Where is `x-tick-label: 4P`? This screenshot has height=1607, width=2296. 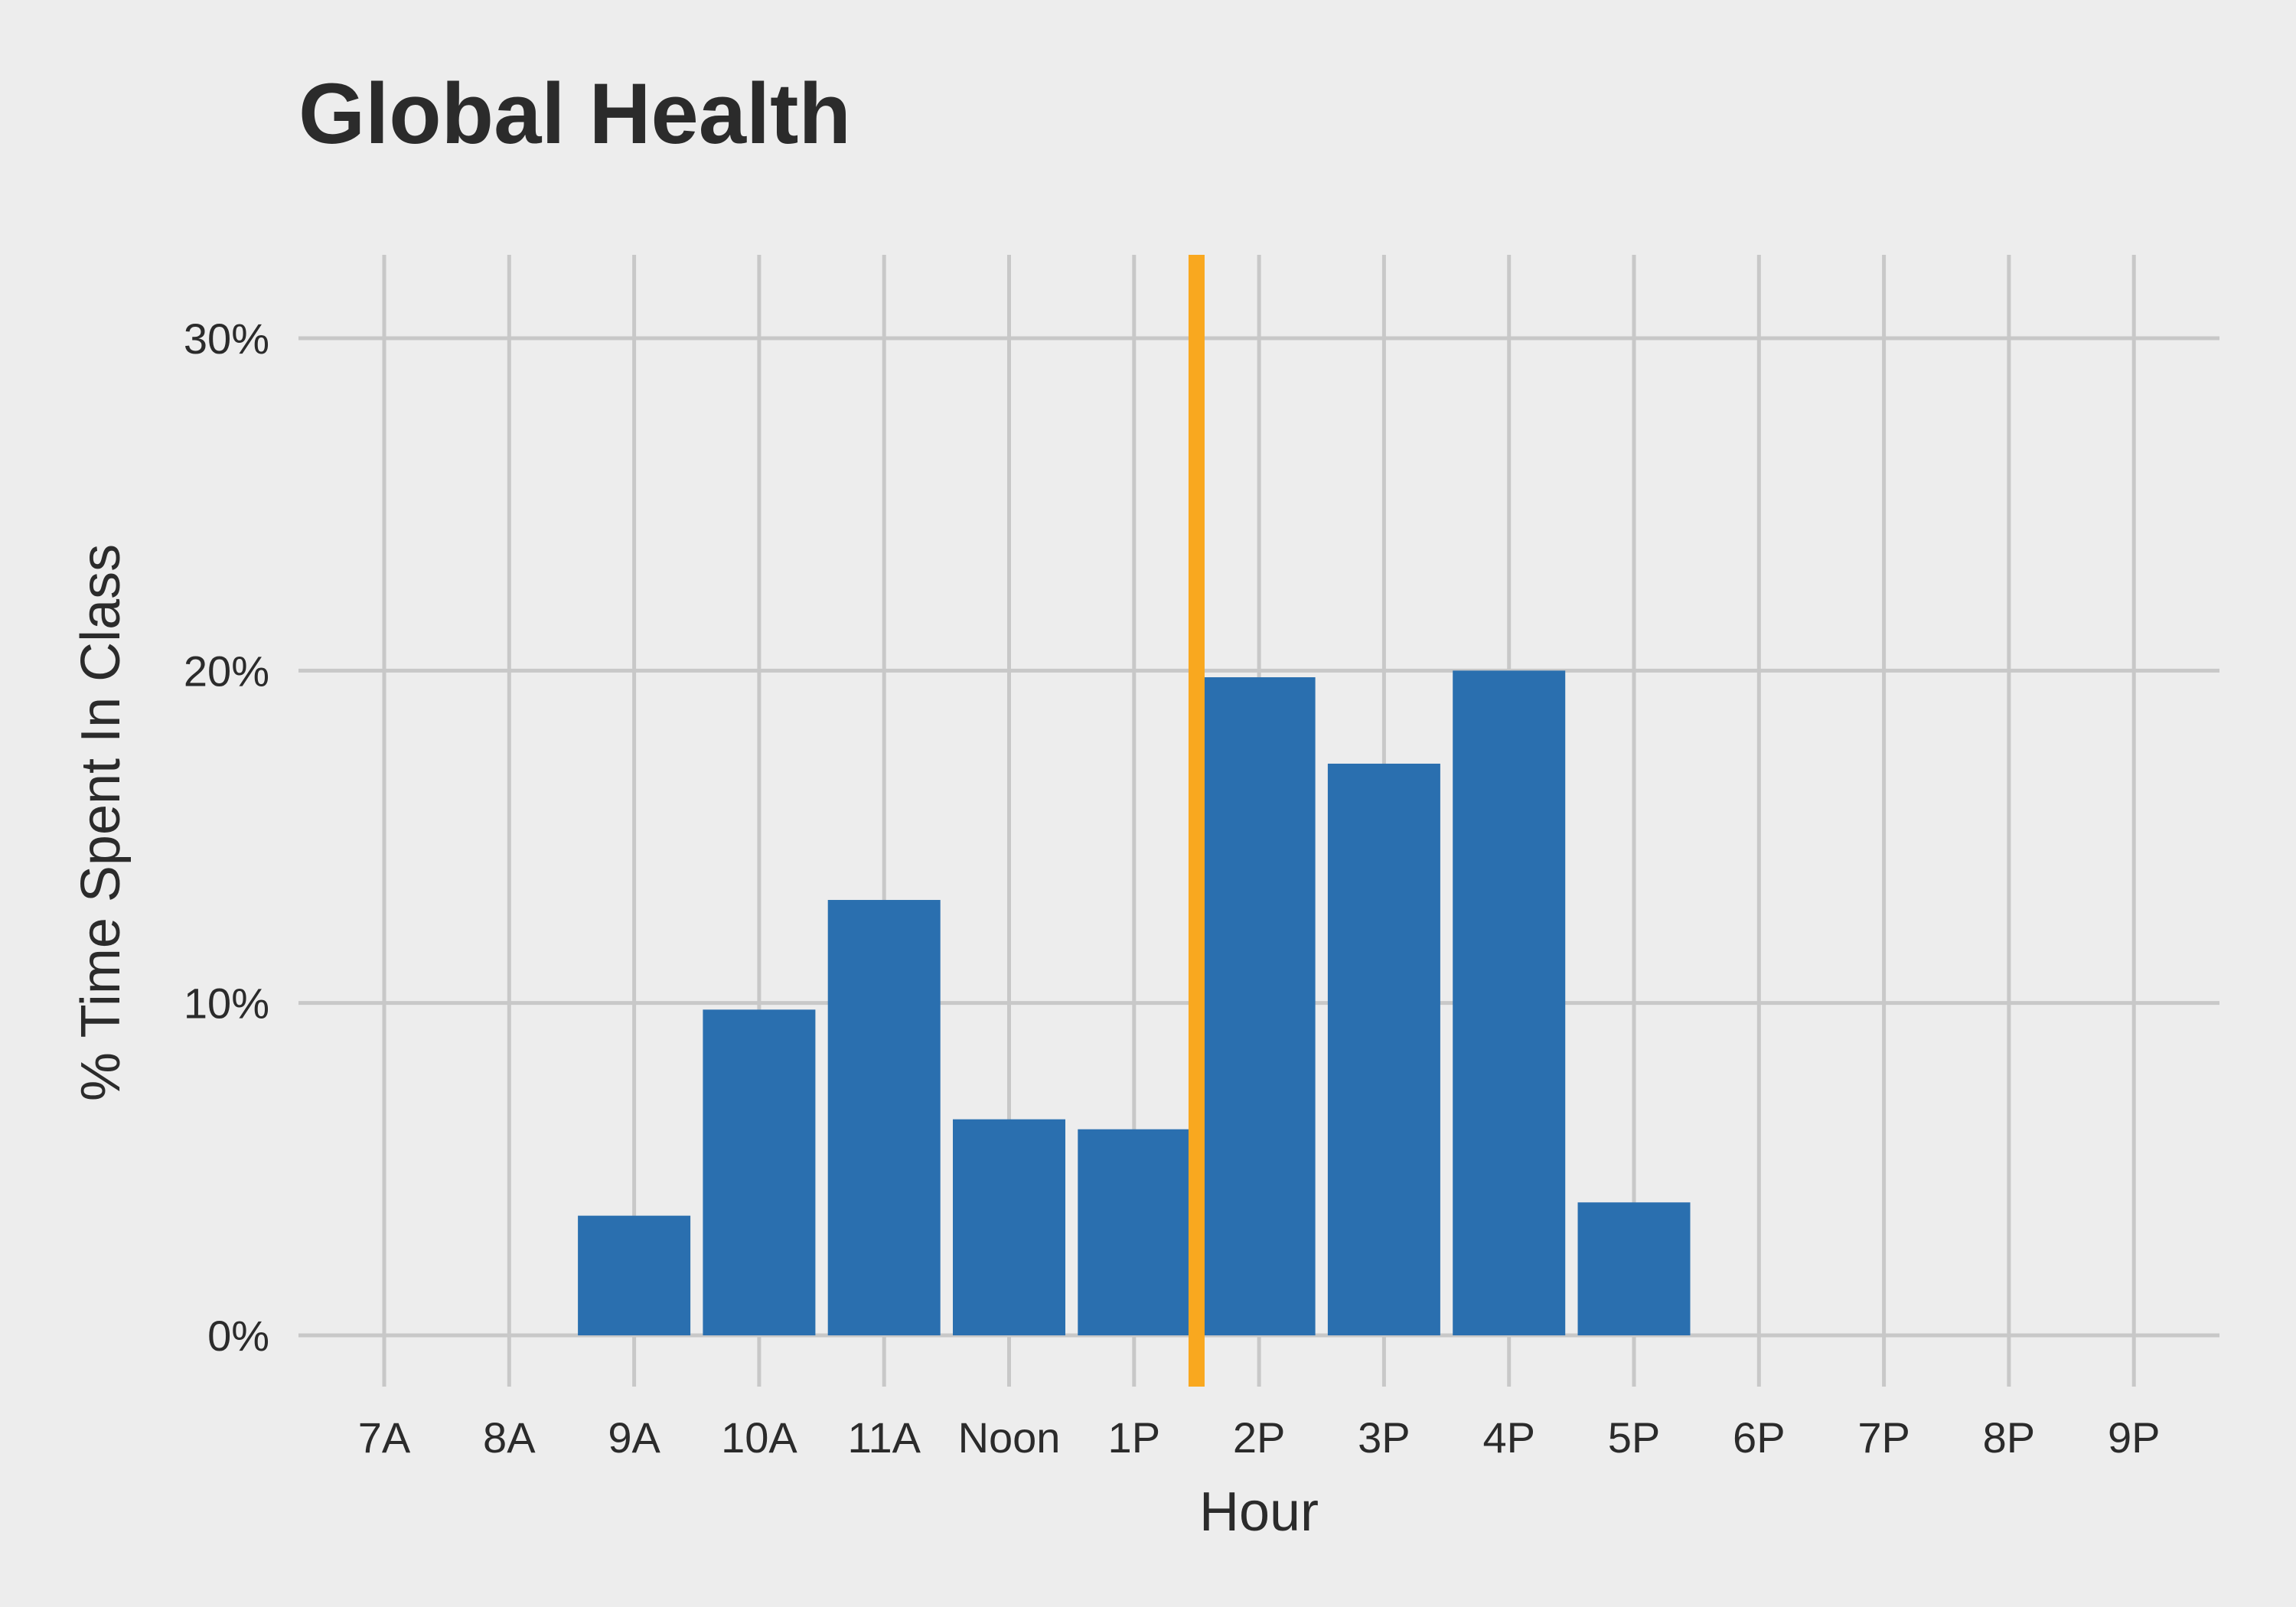
x-tick-label: 4P is located at coordinates (1508, 1437).